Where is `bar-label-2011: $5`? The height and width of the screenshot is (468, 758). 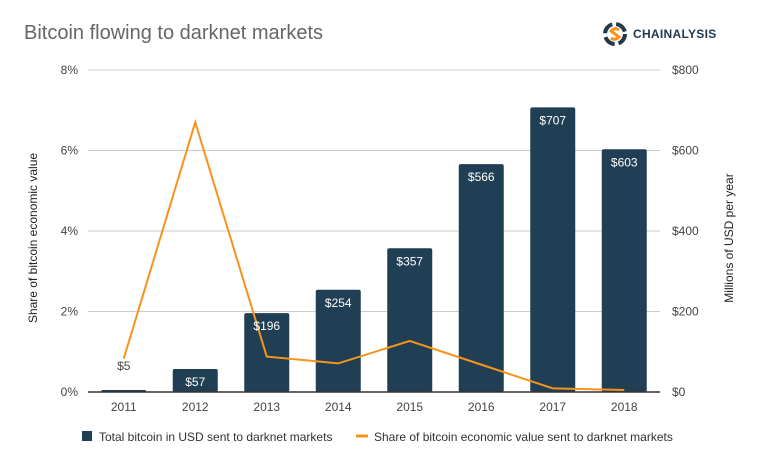 bar-label-2011: $5 is located at coordinates (124, 366).